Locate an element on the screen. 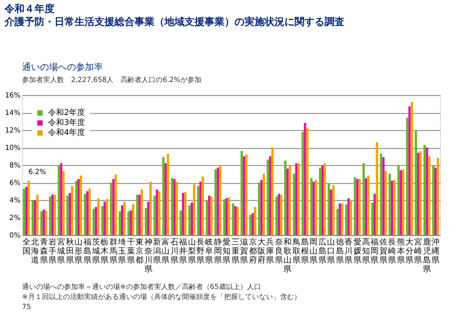  x-tick-label: 大分県 is located at coordinates (410, 251).